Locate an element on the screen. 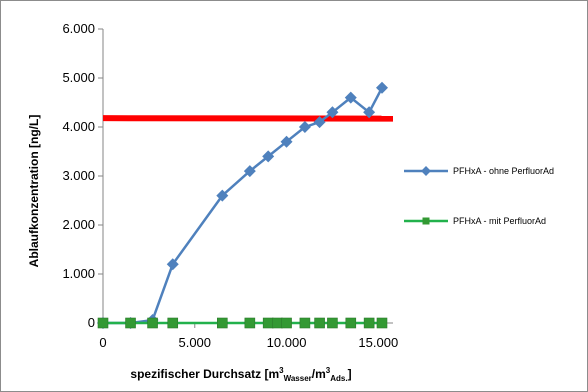  x-axis-label-mid: /m is located at coordinates (319, 374).